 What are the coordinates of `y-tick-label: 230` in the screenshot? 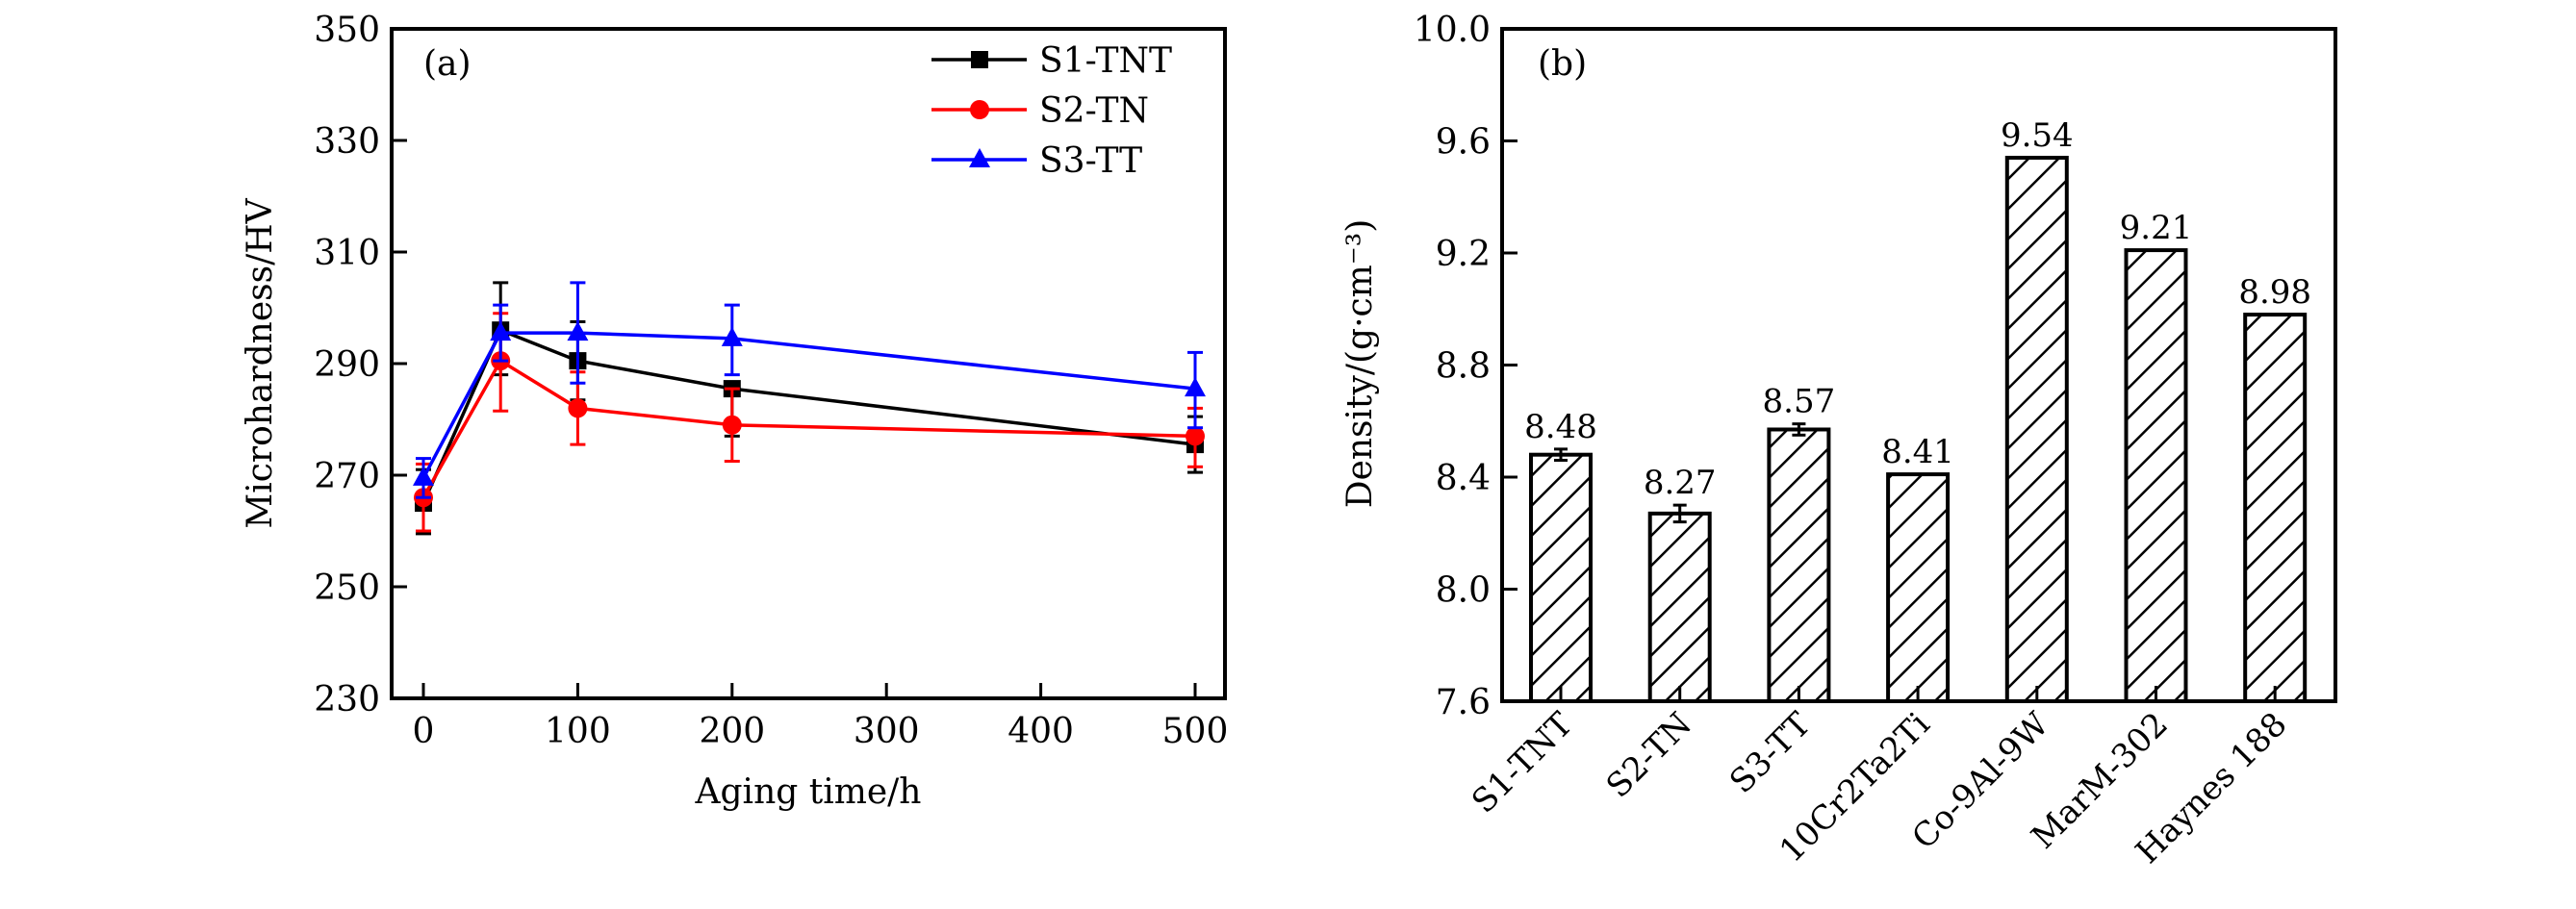 It's located at (347, 700).